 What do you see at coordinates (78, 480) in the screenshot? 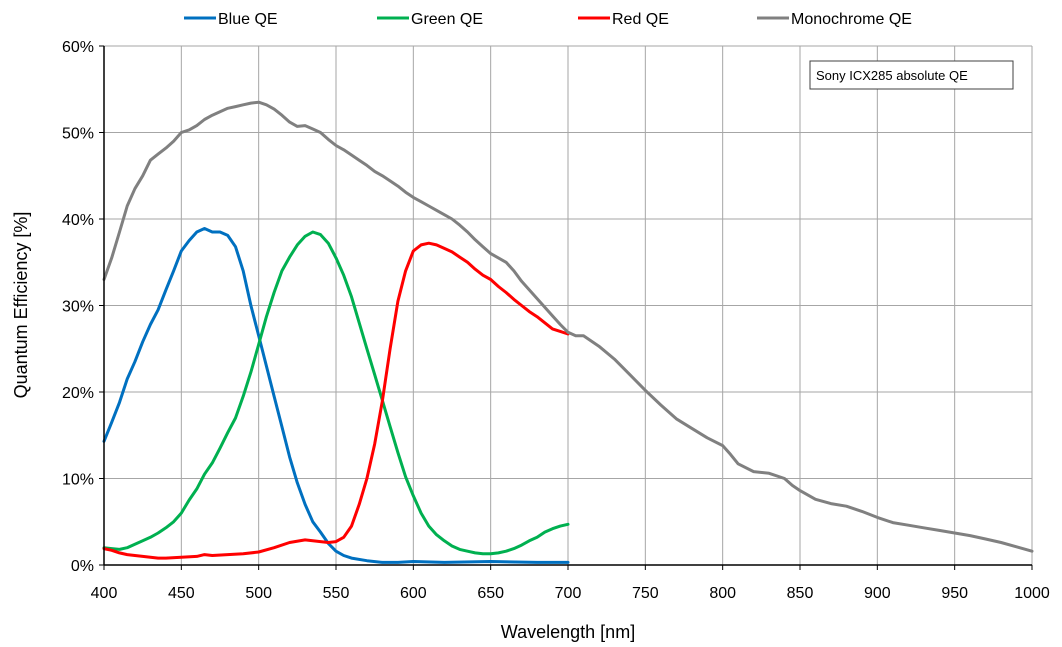
I see `y-tick-label: 10%` at bounding box center [78, 480].